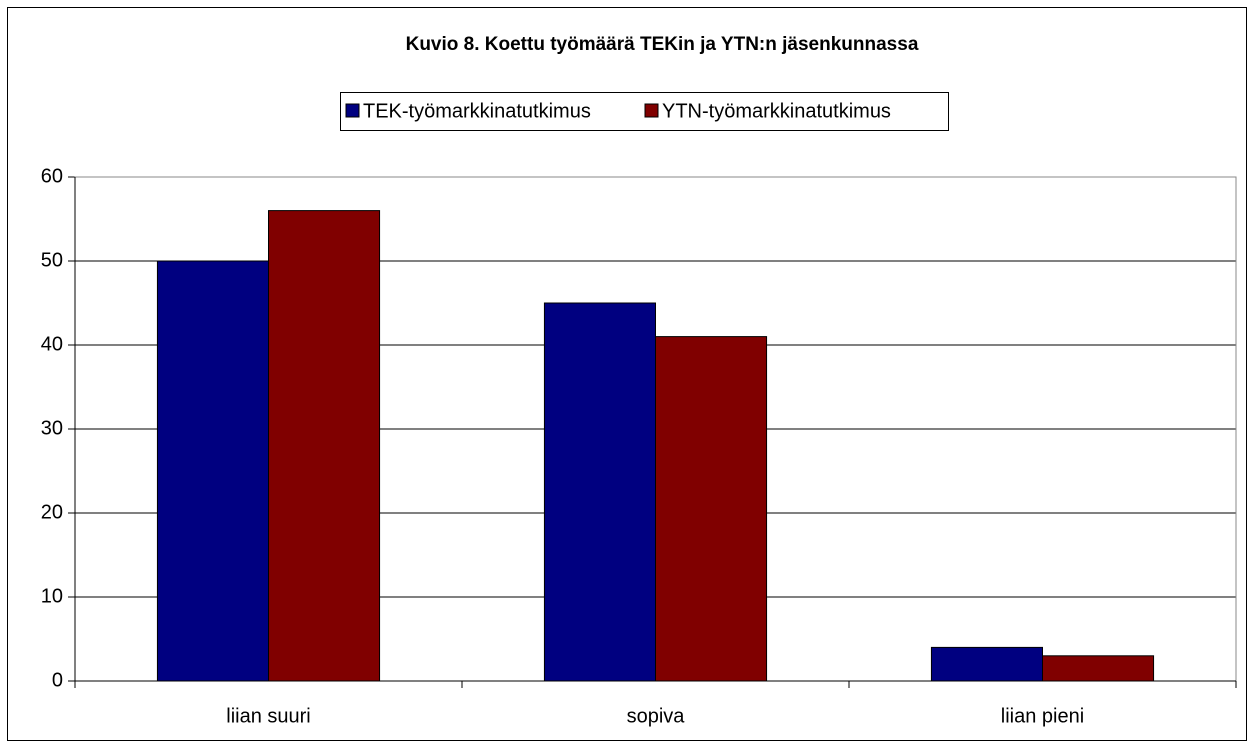 This screenshot has height=754, width=1254. I want to click on legend-label: TEK-työmarkkinatutkimus, so click(477, 111).